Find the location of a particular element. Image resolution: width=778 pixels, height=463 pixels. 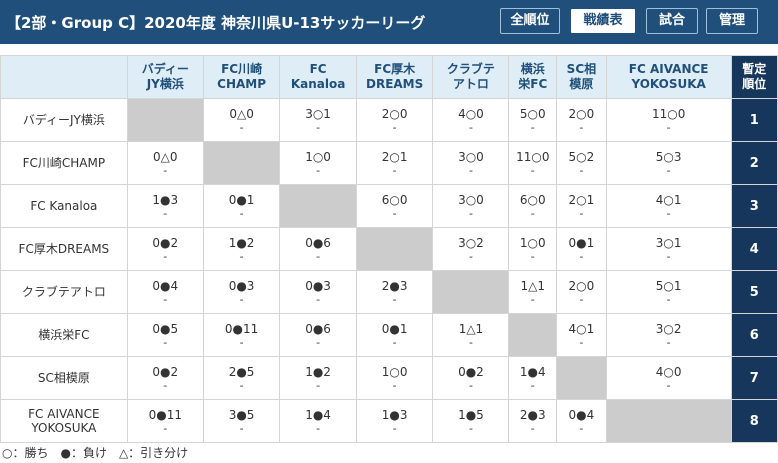

rank-badge: 4 is located at coordinates (754, 249).